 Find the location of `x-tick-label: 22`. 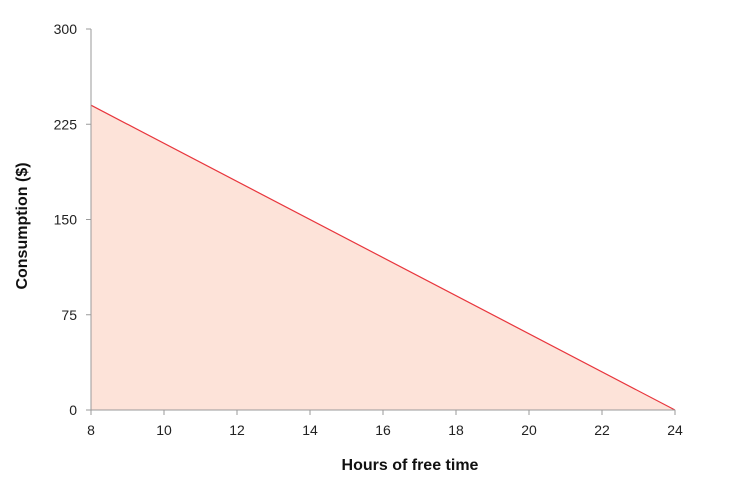

x-tick-label: 22 is located at coordinates (602, 430).